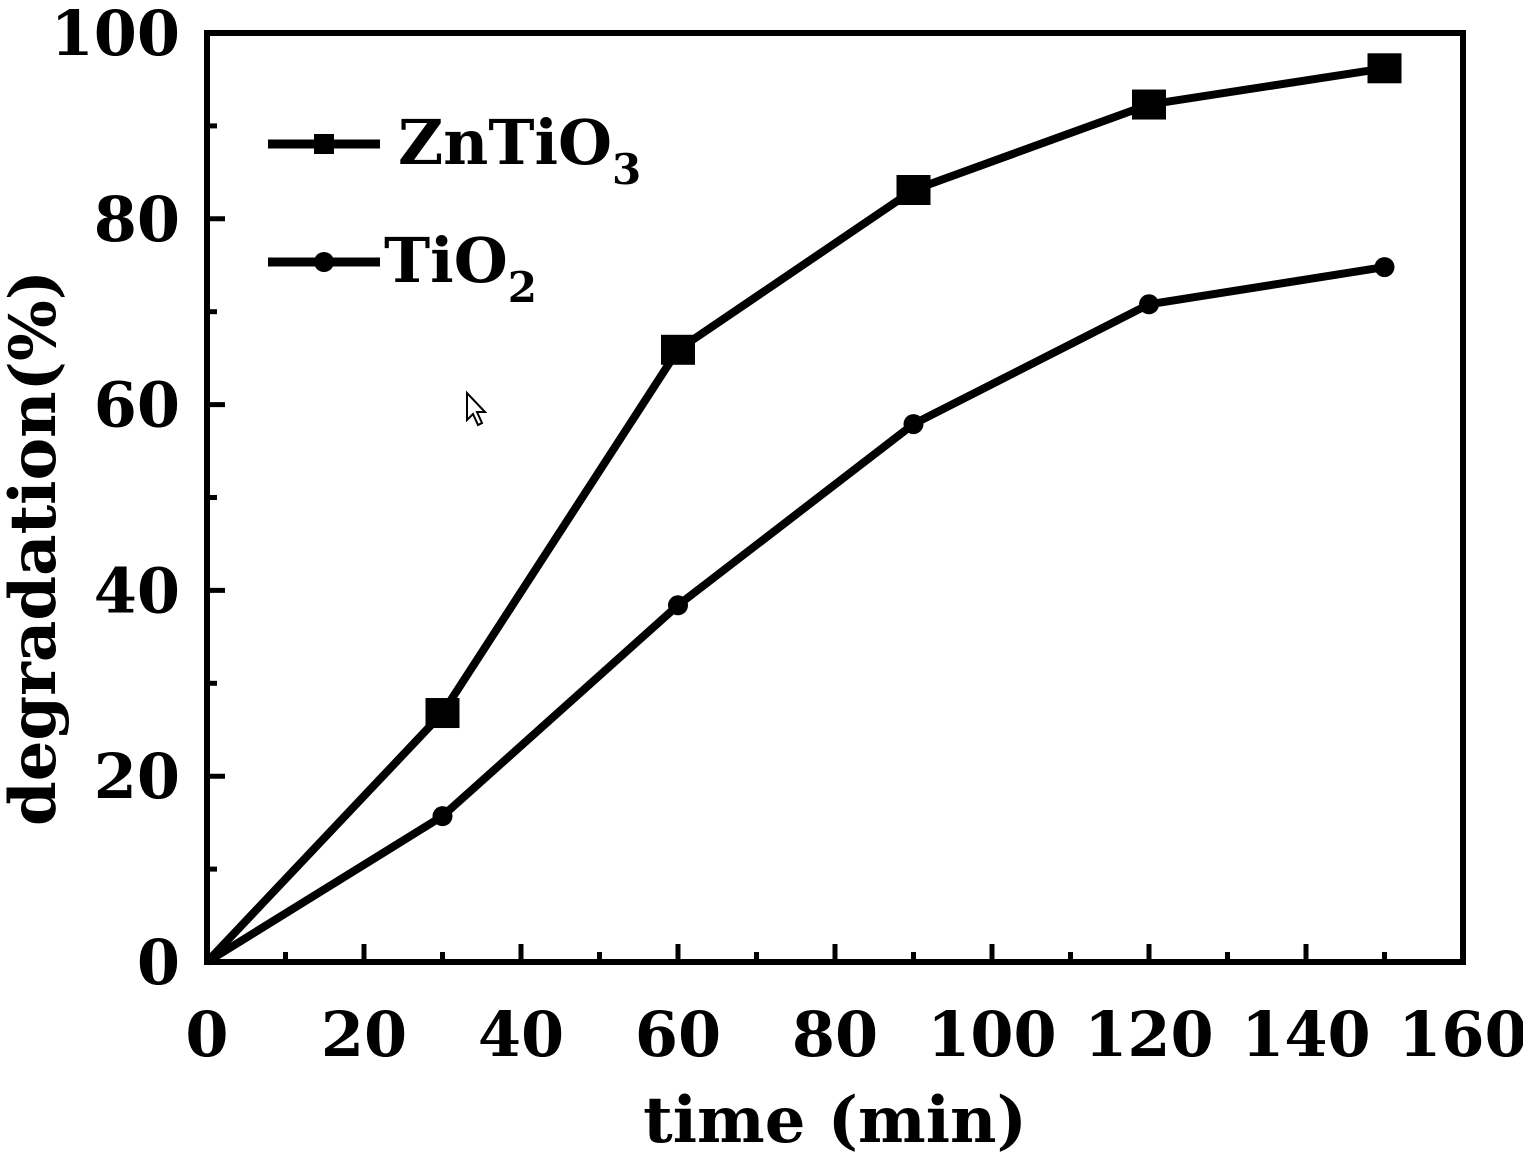  What do you see at coordinates (137, 776) in the screenshot?
I see `y-tick-label: 20` at bounding box center [137, 776].